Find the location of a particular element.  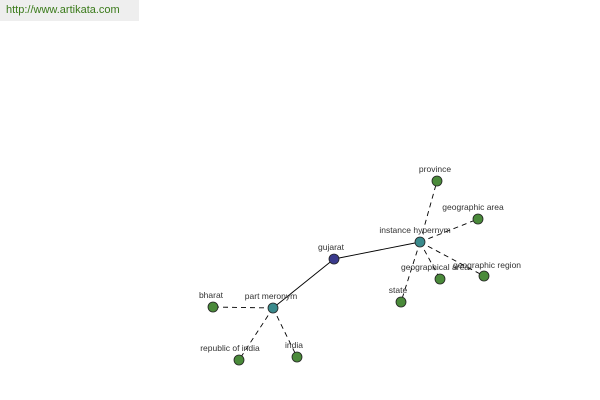

node-label: bharat is located at coordinates (211, 295).